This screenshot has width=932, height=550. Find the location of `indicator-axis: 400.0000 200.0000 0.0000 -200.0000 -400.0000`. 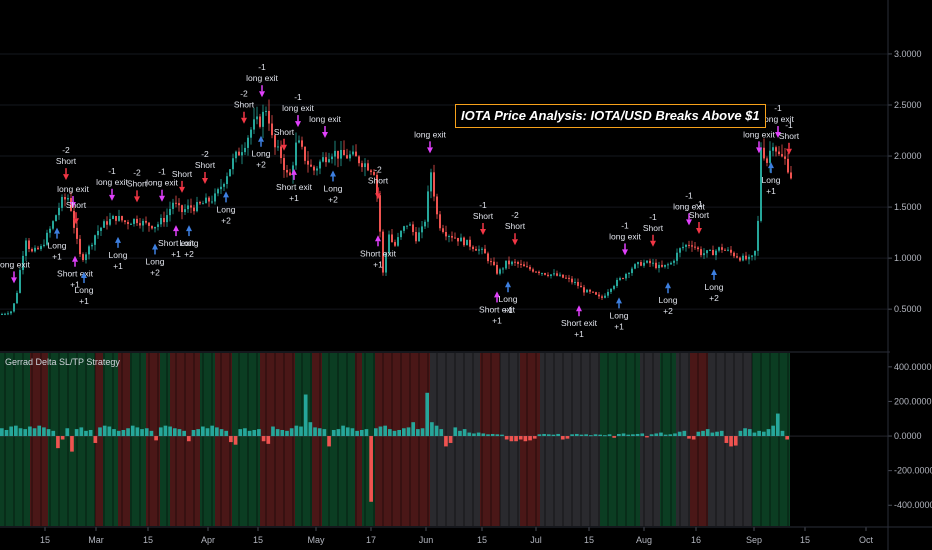

indicator-axis: 400.0000 200.0000 0.0000 -200.0000 -400.0000 is located at coordinates (910, 436).